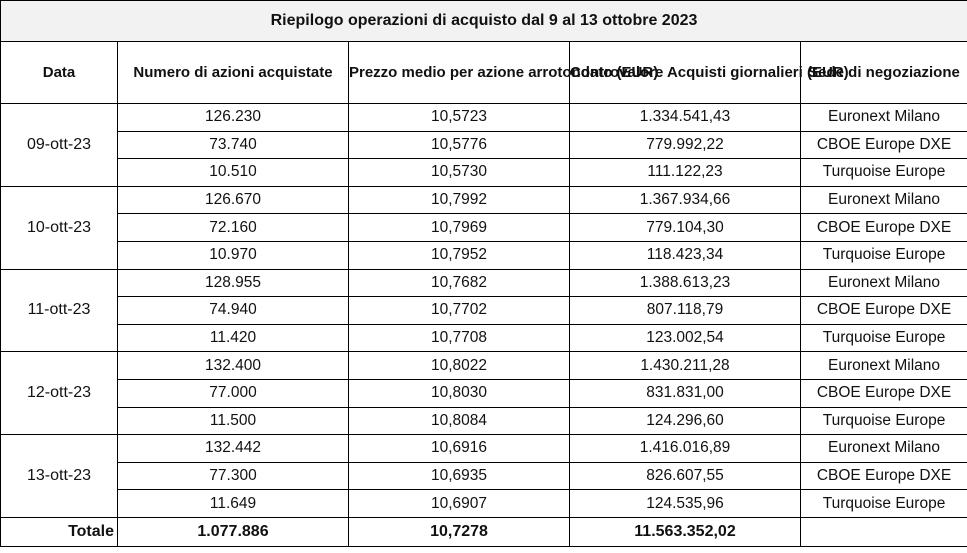  What do you see at coordinates (685, 448) in the screenshot?
I see `value-cell: 1.416.016,89` at bounding box center [685, 448].